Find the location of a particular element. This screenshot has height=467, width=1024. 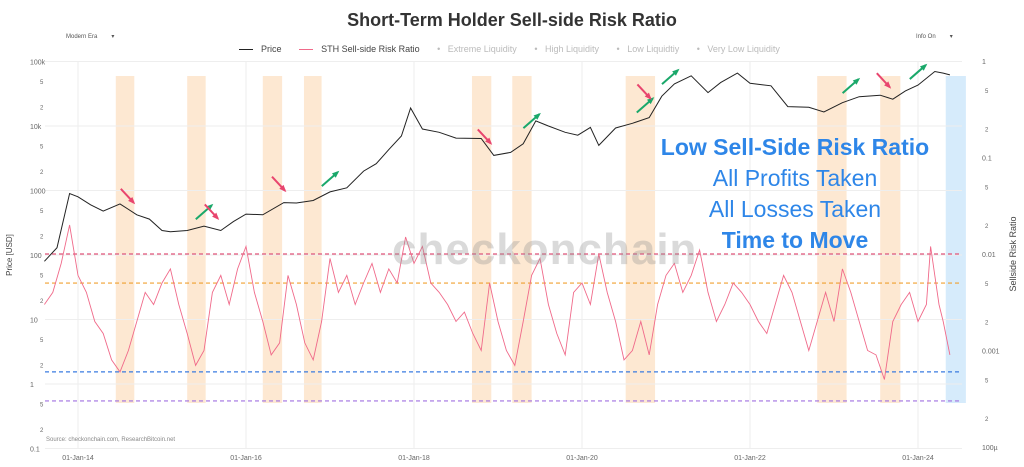

chart-title: Short-Term Holder Sell-side Risk Ratio is located at coordinates (512, 20).